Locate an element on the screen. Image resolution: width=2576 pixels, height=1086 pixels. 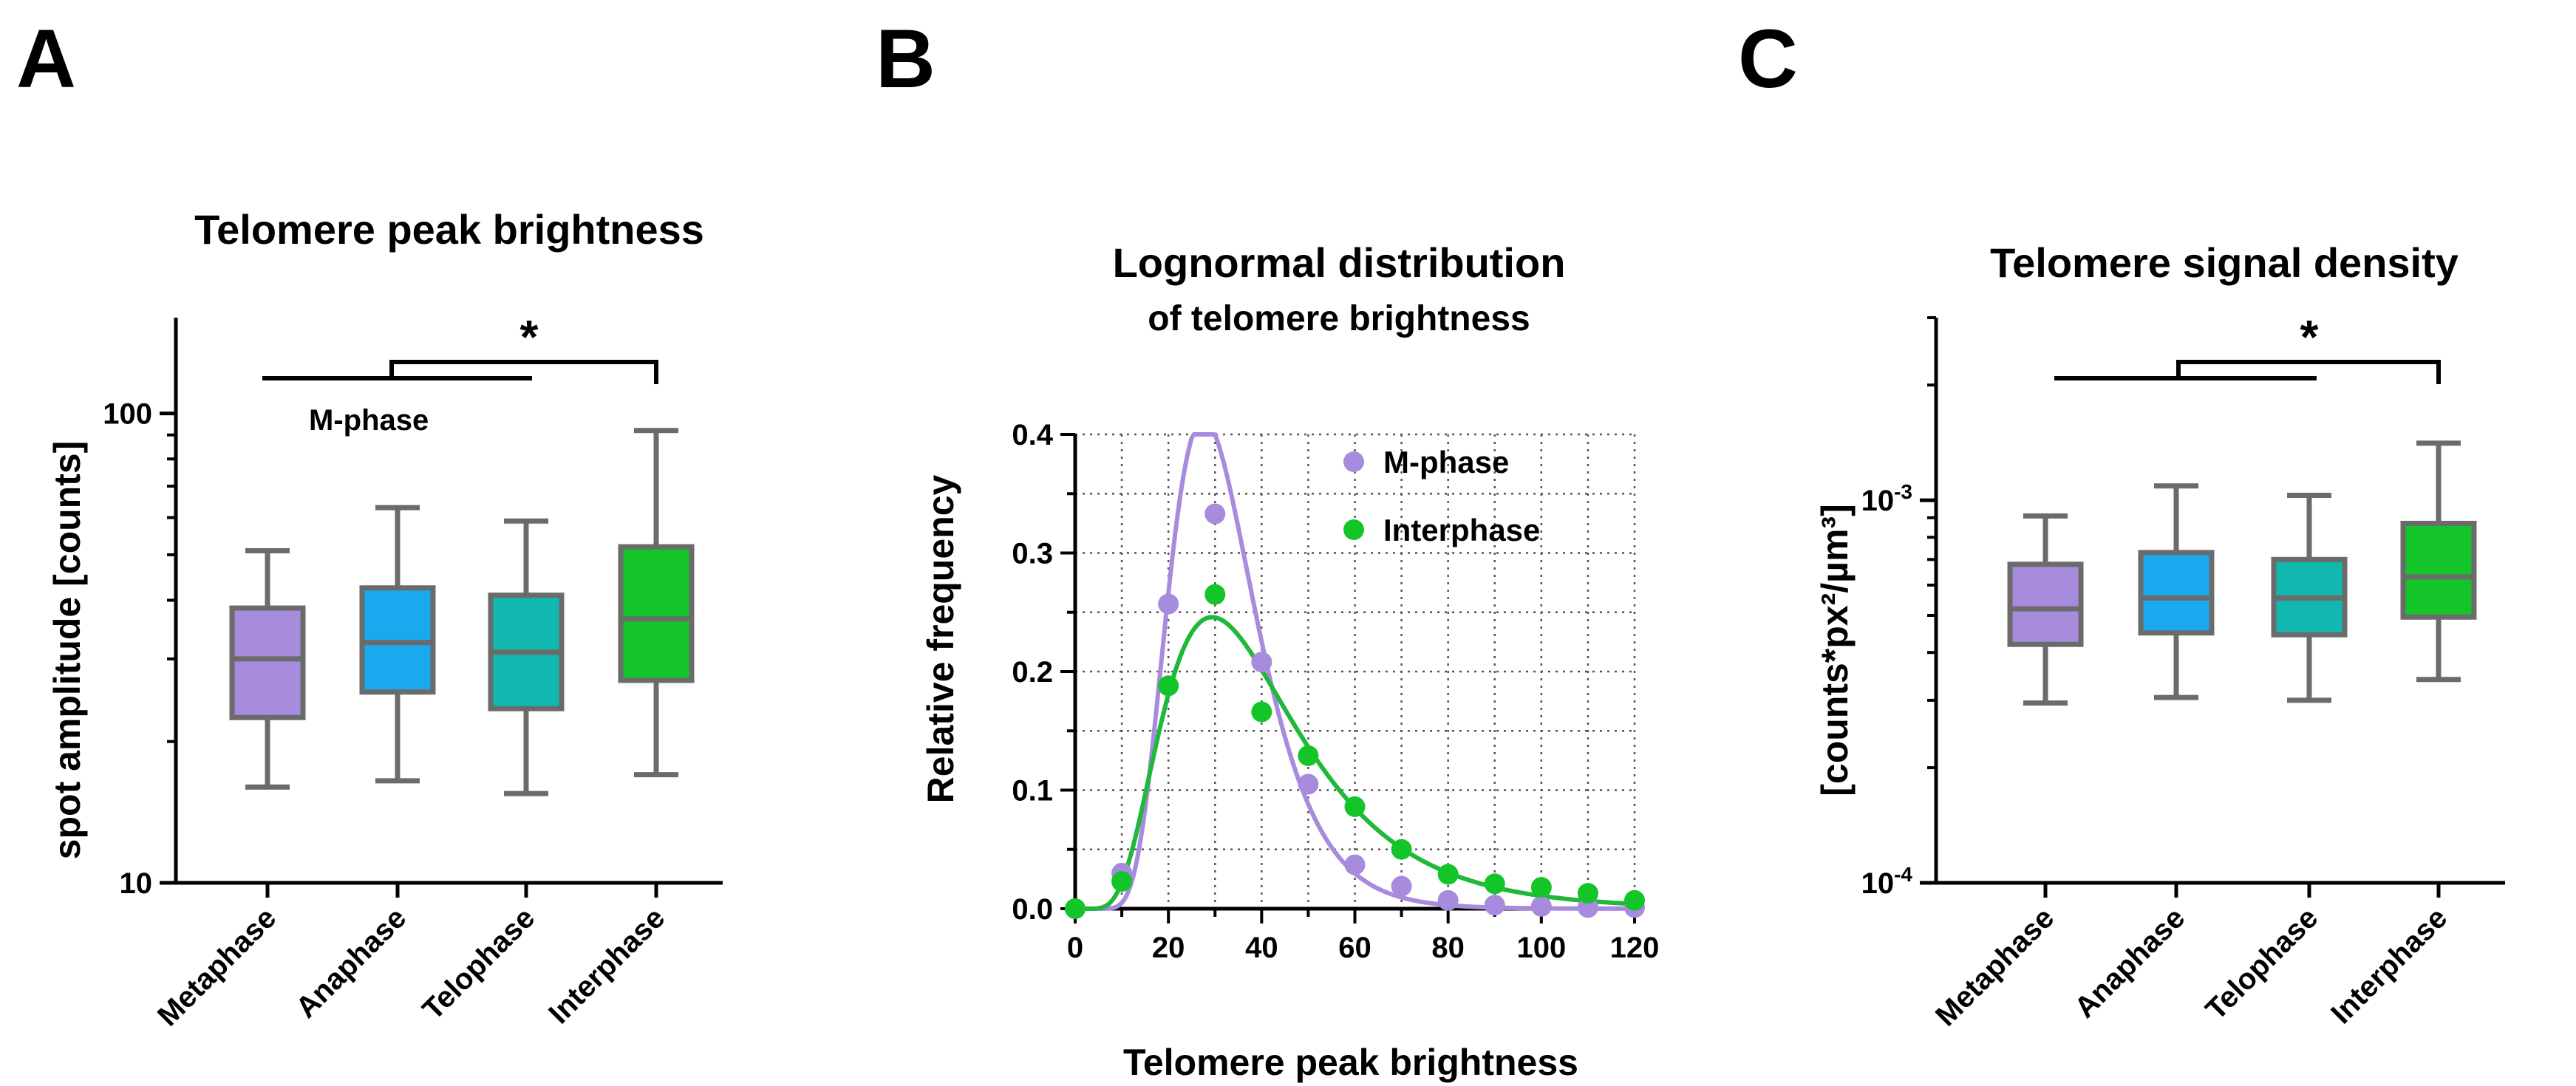
chart-c-significance: * is located at coordinates (2309, 336).